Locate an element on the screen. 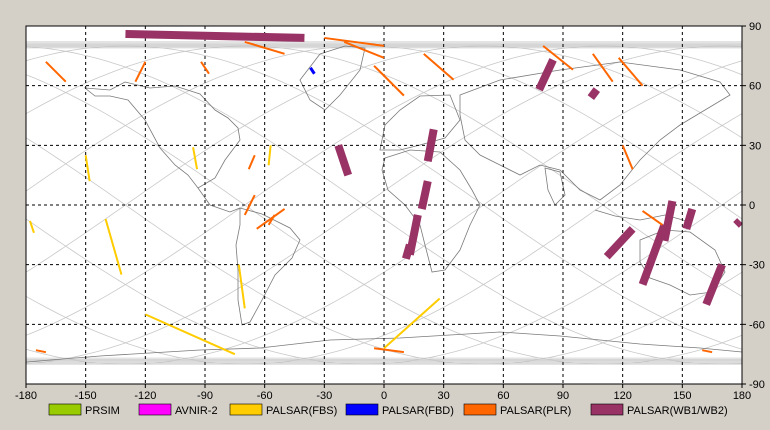 The height and width of the screenshot is (430, 770). y-tick-label: -30 is located at coordinates (757, 266).